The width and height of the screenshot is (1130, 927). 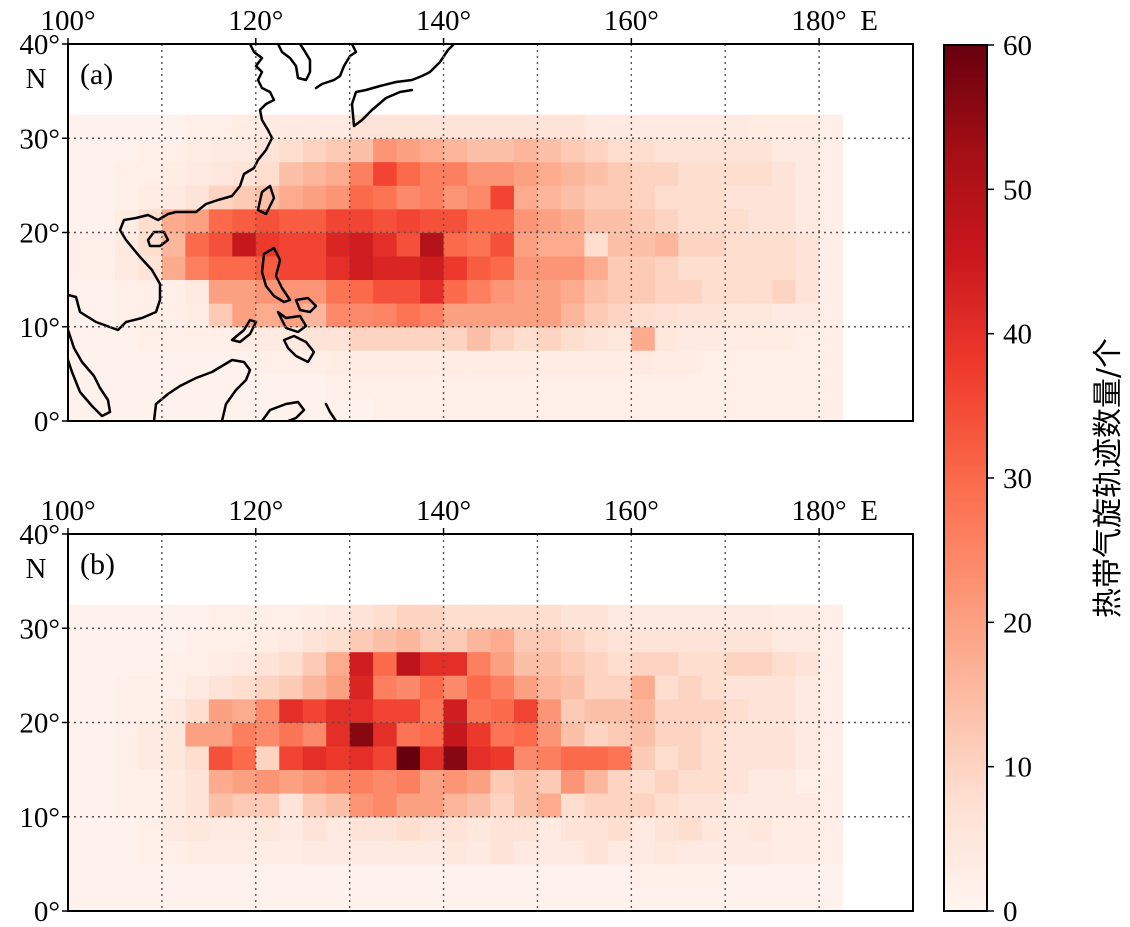 I want to click on x-tick-label: 180°, so click(x=819, y=511).